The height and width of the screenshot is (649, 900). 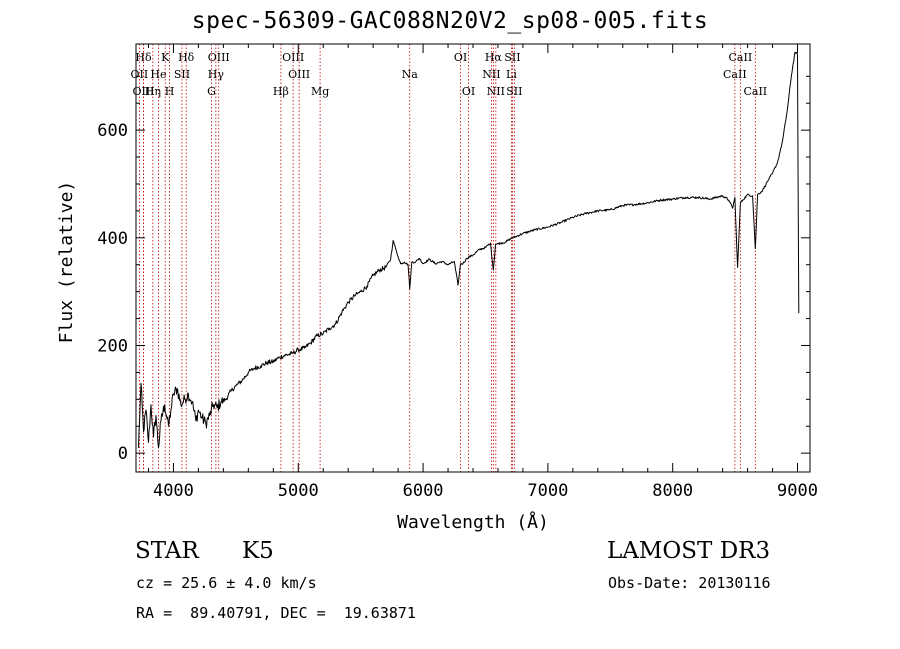 What do you see at coordinates (494, 57) in the screenshot?
I see `line-label-19: Hα` at bounding box center [494, 57].